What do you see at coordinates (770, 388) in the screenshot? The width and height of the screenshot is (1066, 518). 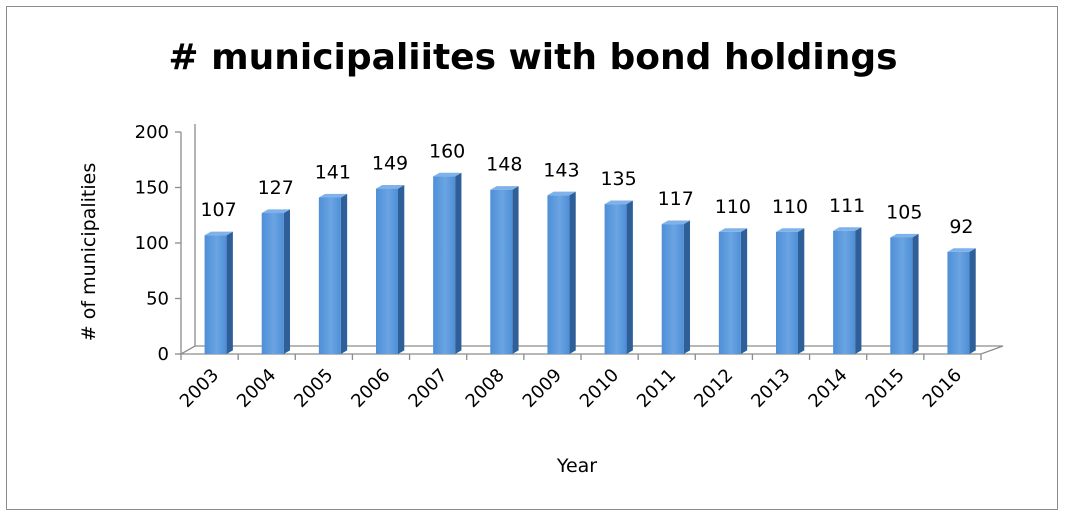 I see `x-tick-label: 2013` at bounding box center [770, 388].